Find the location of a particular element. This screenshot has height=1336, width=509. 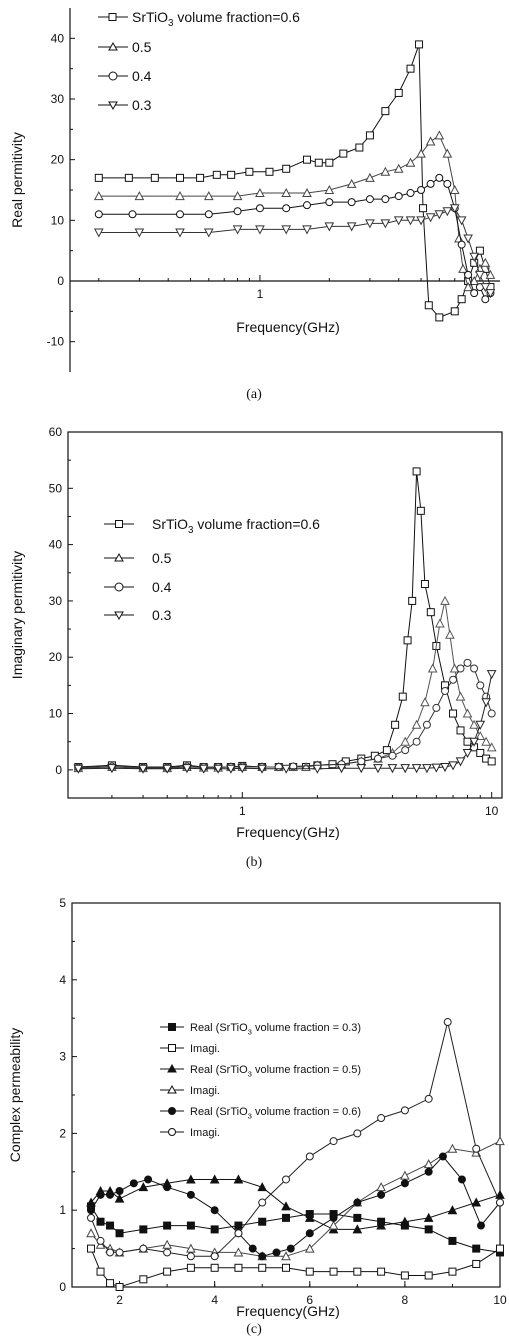

y-tick-label: 20 is located at coordinates (56, 657).